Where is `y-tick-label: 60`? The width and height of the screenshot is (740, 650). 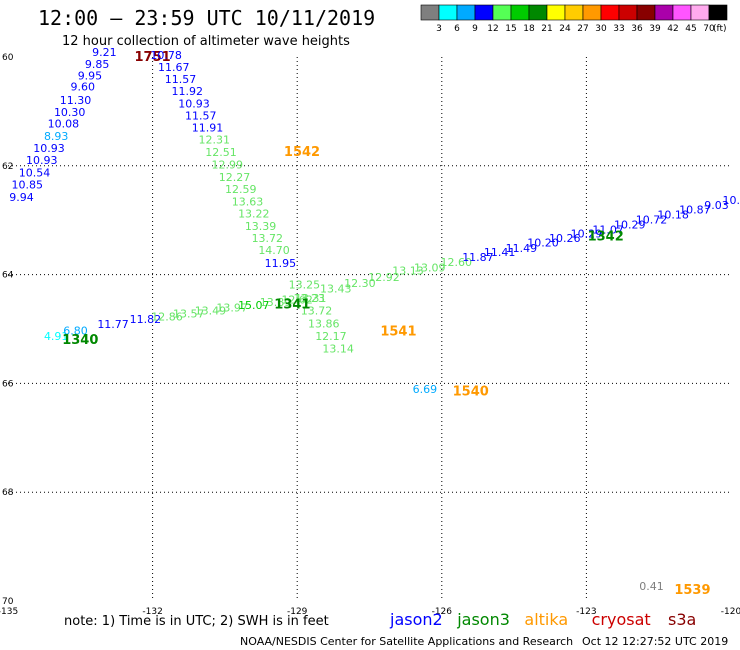
y-tick-label: 60 is located at coordinates (8, 58).